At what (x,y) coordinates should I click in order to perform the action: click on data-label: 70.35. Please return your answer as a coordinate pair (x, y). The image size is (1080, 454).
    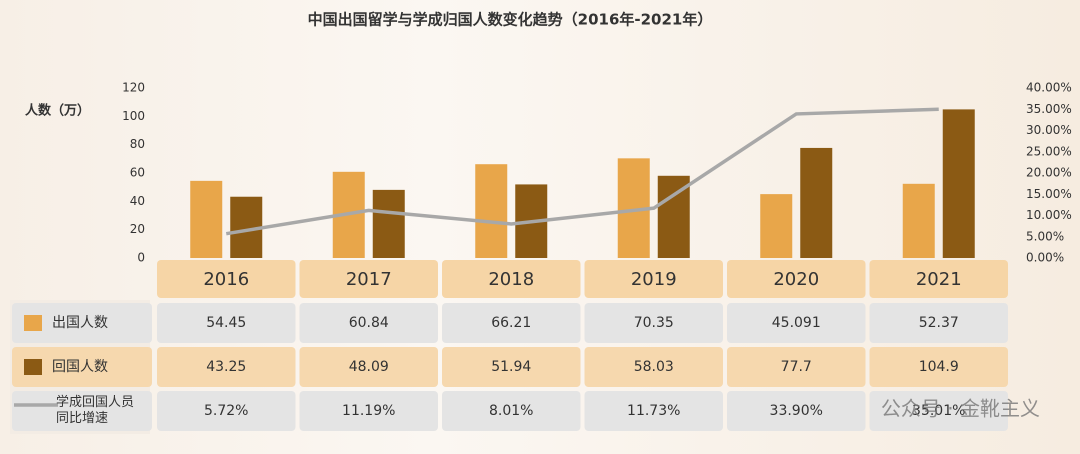
    Looking at the image, I should click on (654, 323).